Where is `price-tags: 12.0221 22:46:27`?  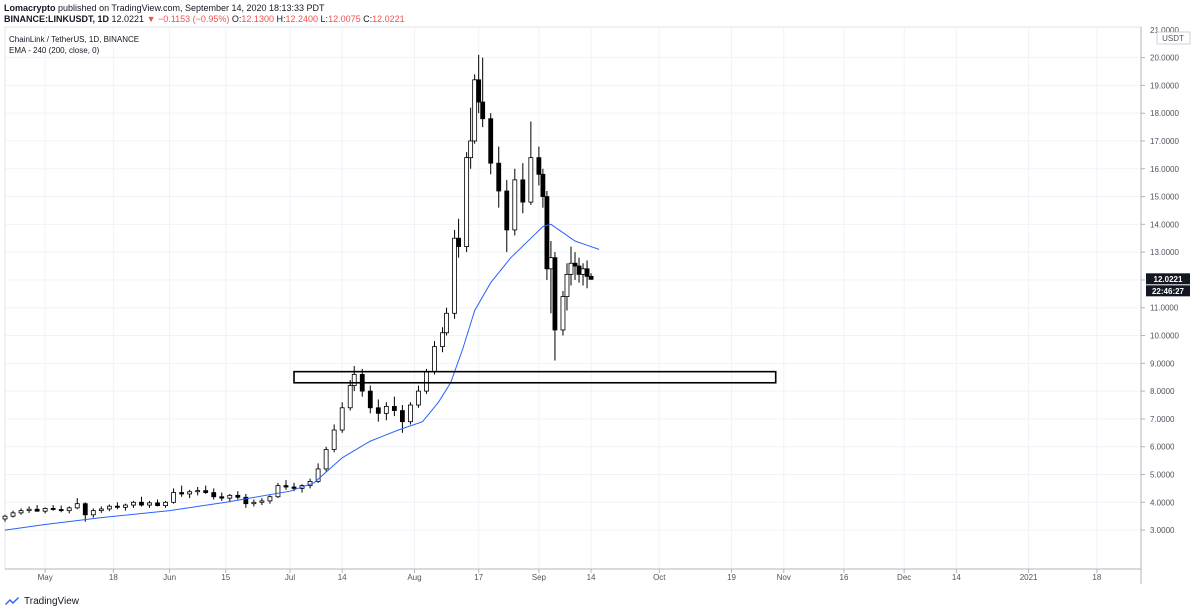 price-tags: 12.0221 22:46:27 is located at coordinates (1168, 285).